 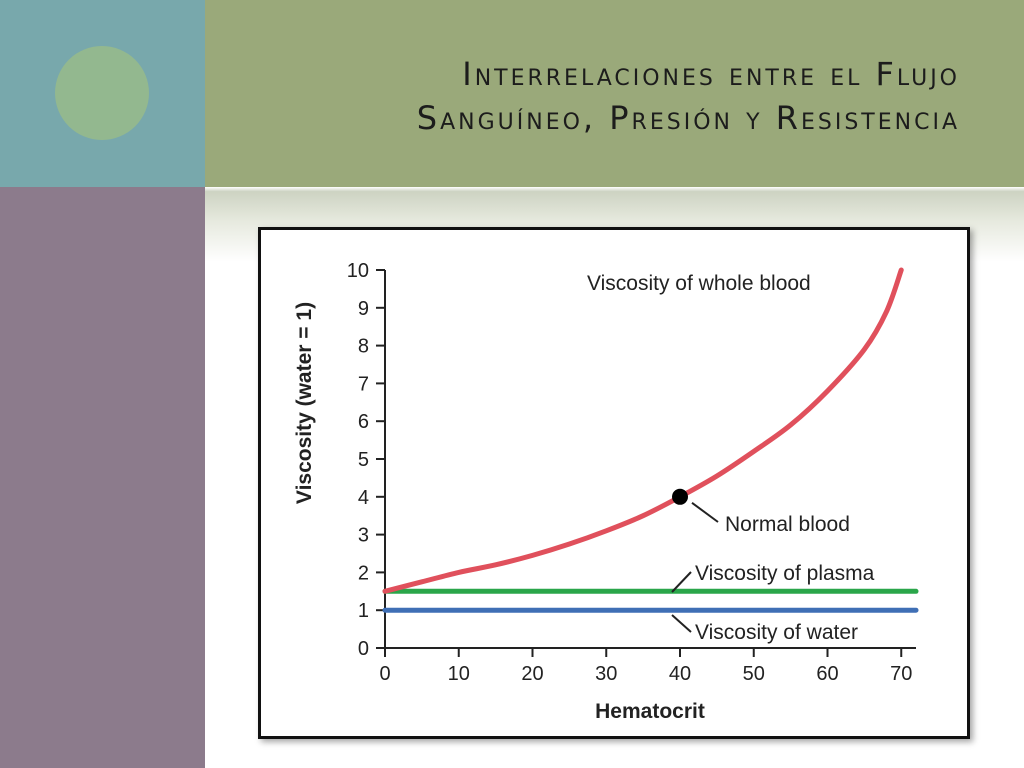 What do you see at coordinates (650, 711) in the screenshot?
I see `x-axis-label: Hematocrit` at bounding box center [650, 711].